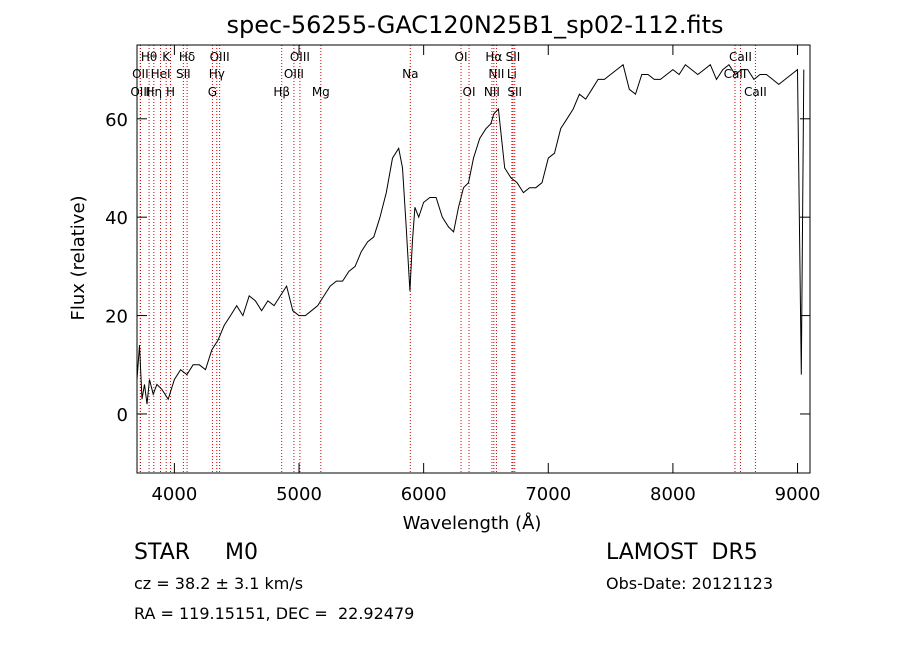  Describe the element at coordinates (299, 494) in the screenshot. I see `x-tick-label: 5000` at that location.